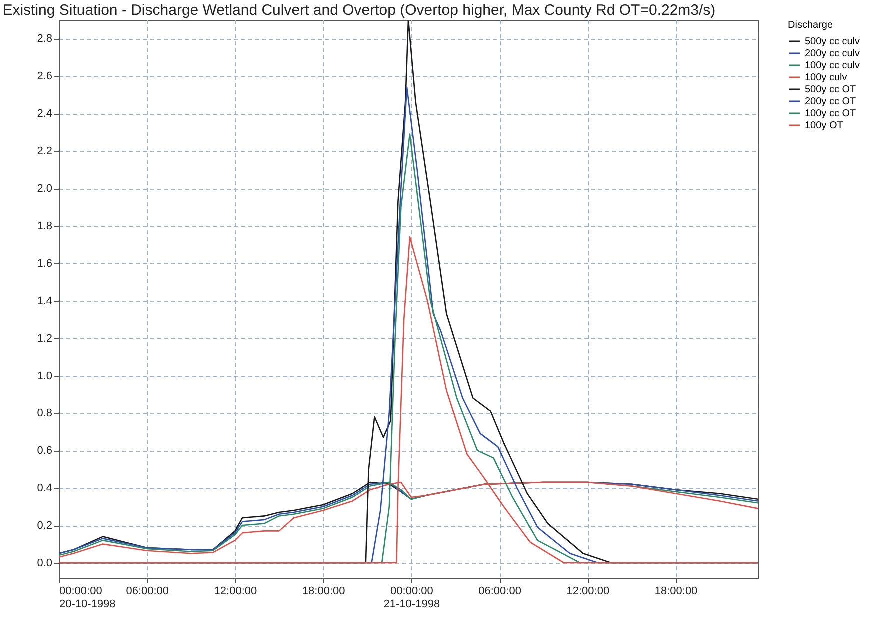 The height and width of the screenshot is (618, 891). I want to click on y-tick-label: 1.8, so click(44, 226).